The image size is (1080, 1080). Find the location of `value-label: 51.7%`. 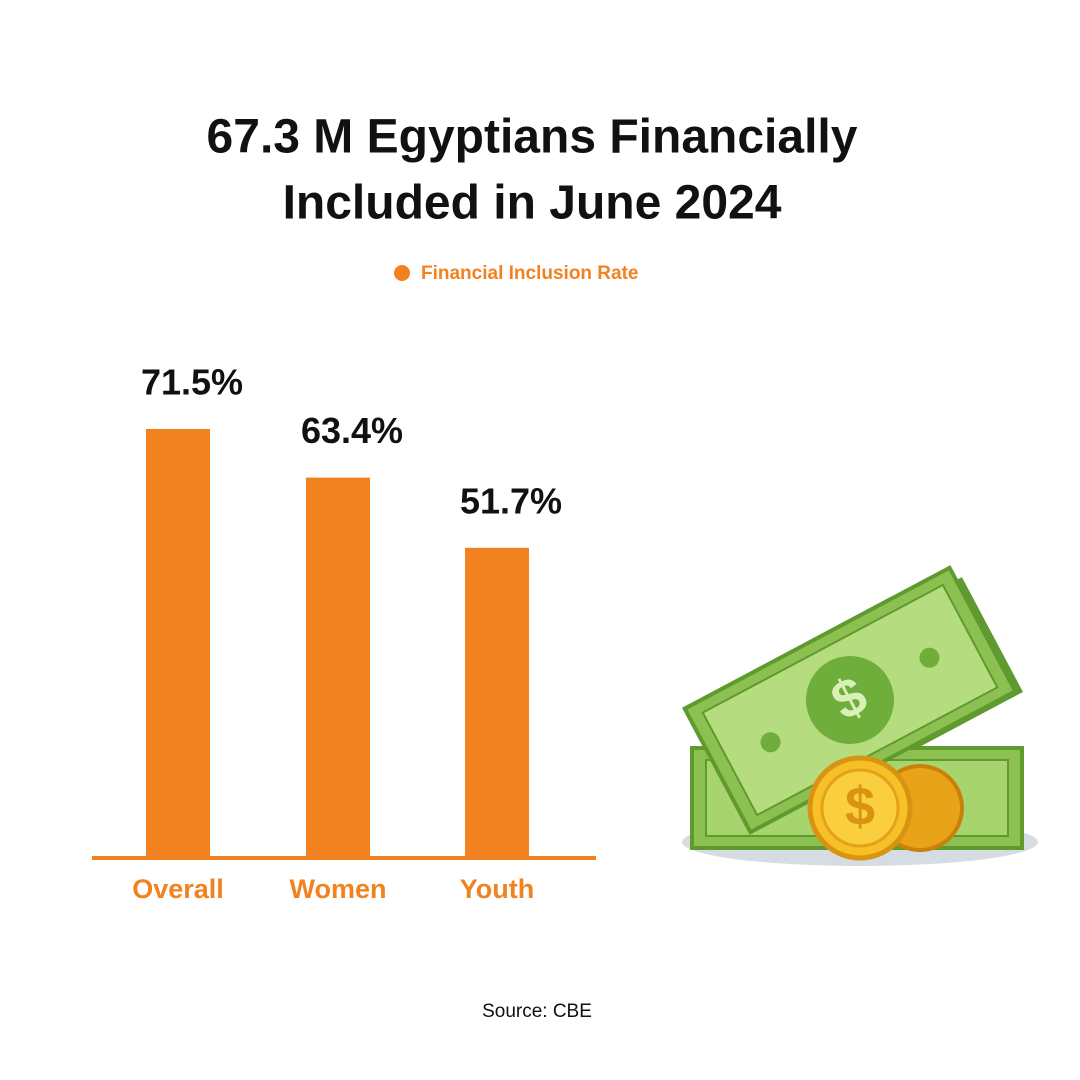

value-label: 51.7% is located at coordinates (511, 500).